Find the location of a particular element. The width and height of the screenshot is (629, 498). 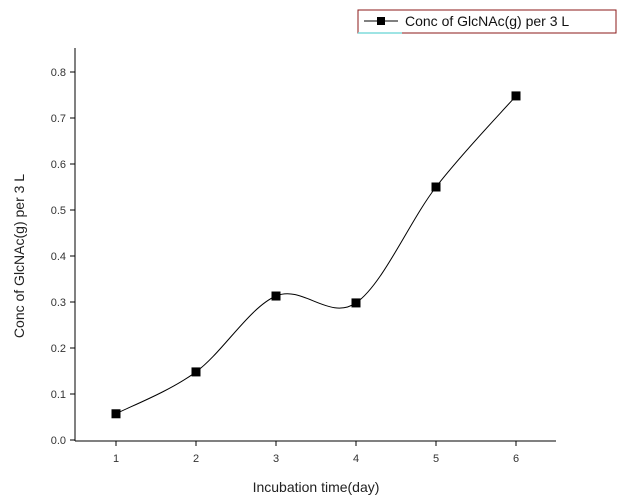

x-tick-label-1: 2 is located at coordinates (196, 459).